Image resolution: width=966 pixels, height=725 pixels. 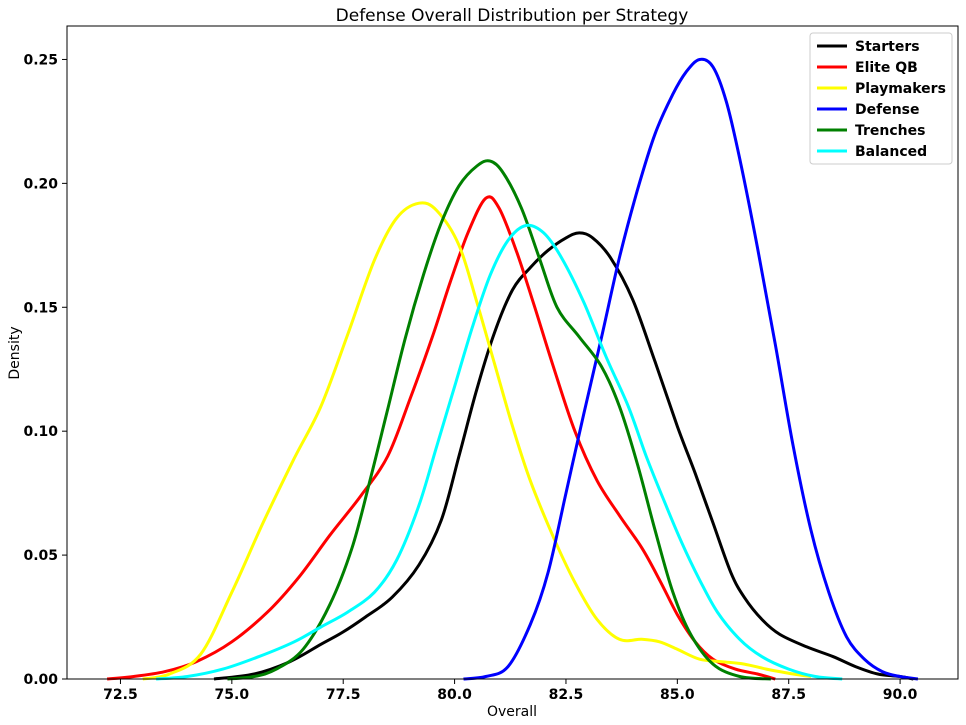 What do you see at coordinates (900, 695) in the screenshot?
I see `x-tick-label: 90.0` at bounding box center [900, 695].